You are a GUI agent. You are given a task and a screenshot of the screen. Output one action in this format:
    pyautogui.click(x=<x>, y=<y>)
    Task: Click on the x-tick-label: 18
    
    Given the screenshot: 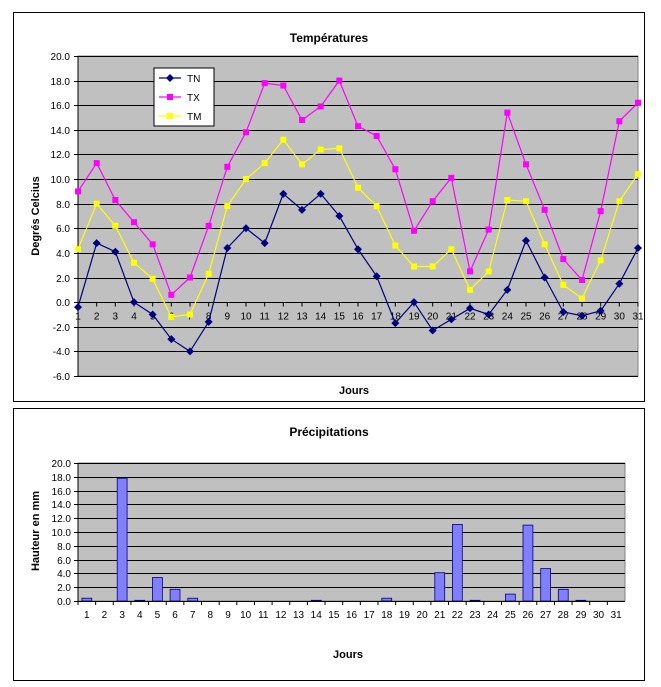 What is the action you would take?
    pyautogui.click(x=387, y=615)
    